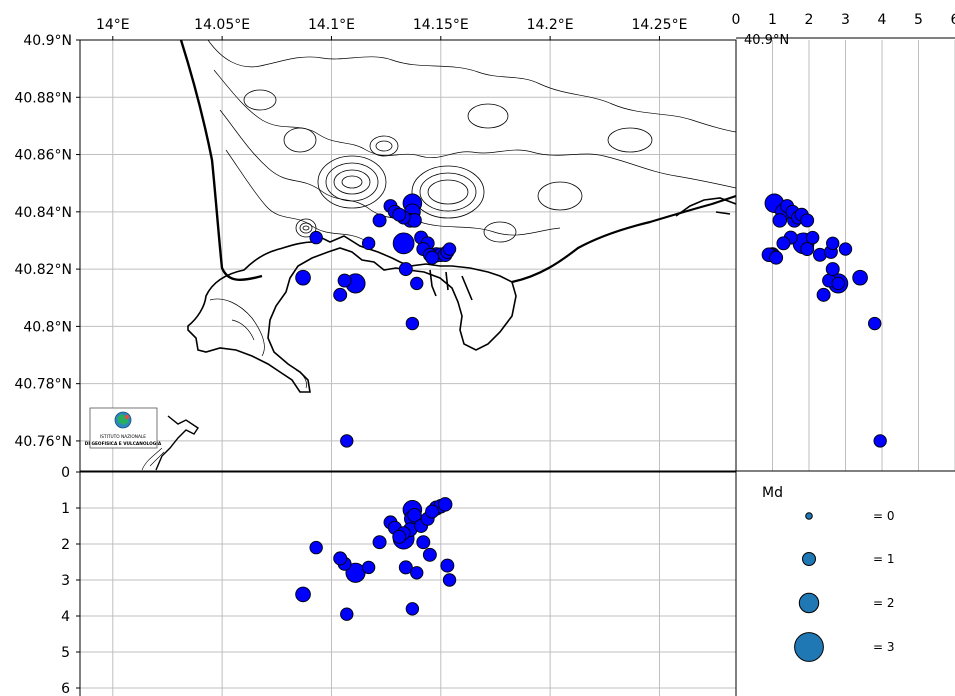 Image resolution: width=955 pixels, height=696 pixels. I want to click on lat-tick-label: 40.78°N, so click(43, 385).